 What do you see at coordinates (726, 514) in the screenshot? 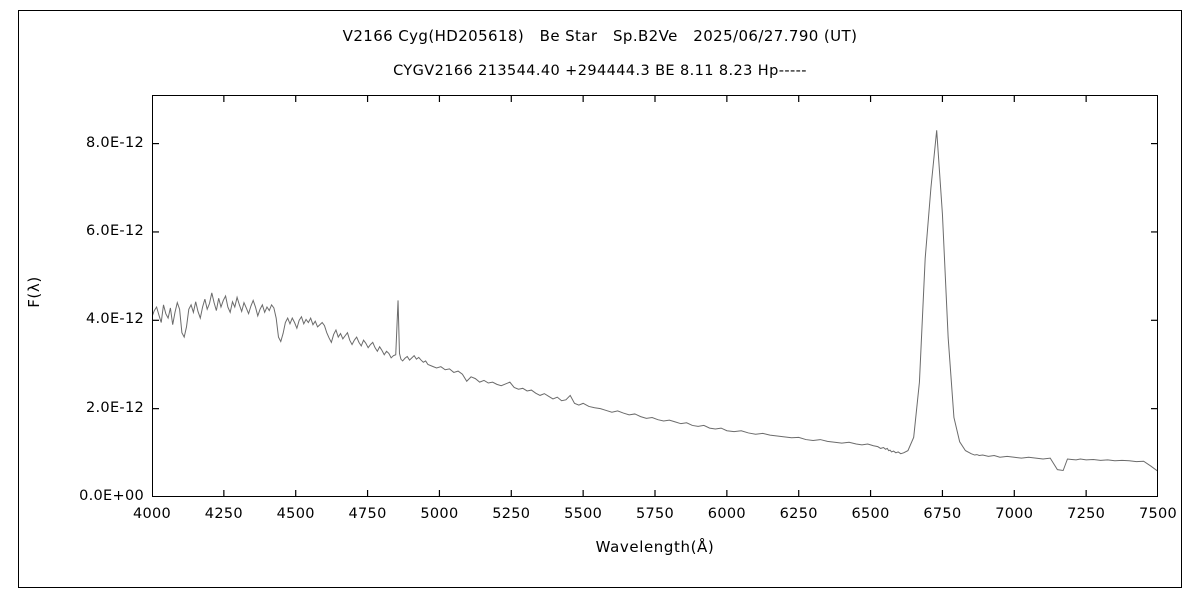
I see `x-tick-label: 6000` at bounding box center [726, 514].